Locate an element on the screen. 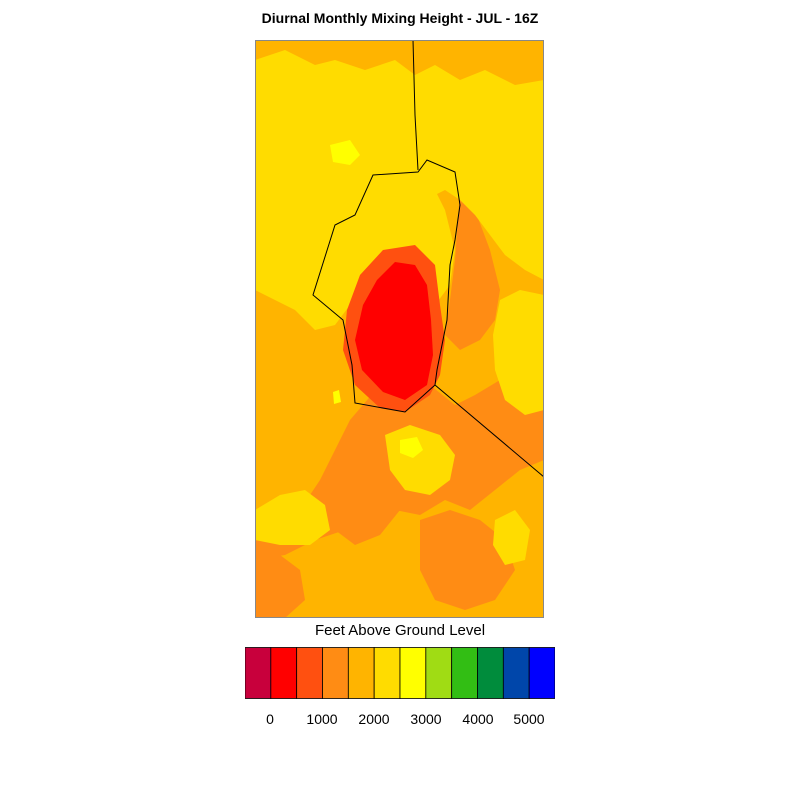 This screenshot has width=800, height=800. field-3000-dot is located at coordinates (337, 397).